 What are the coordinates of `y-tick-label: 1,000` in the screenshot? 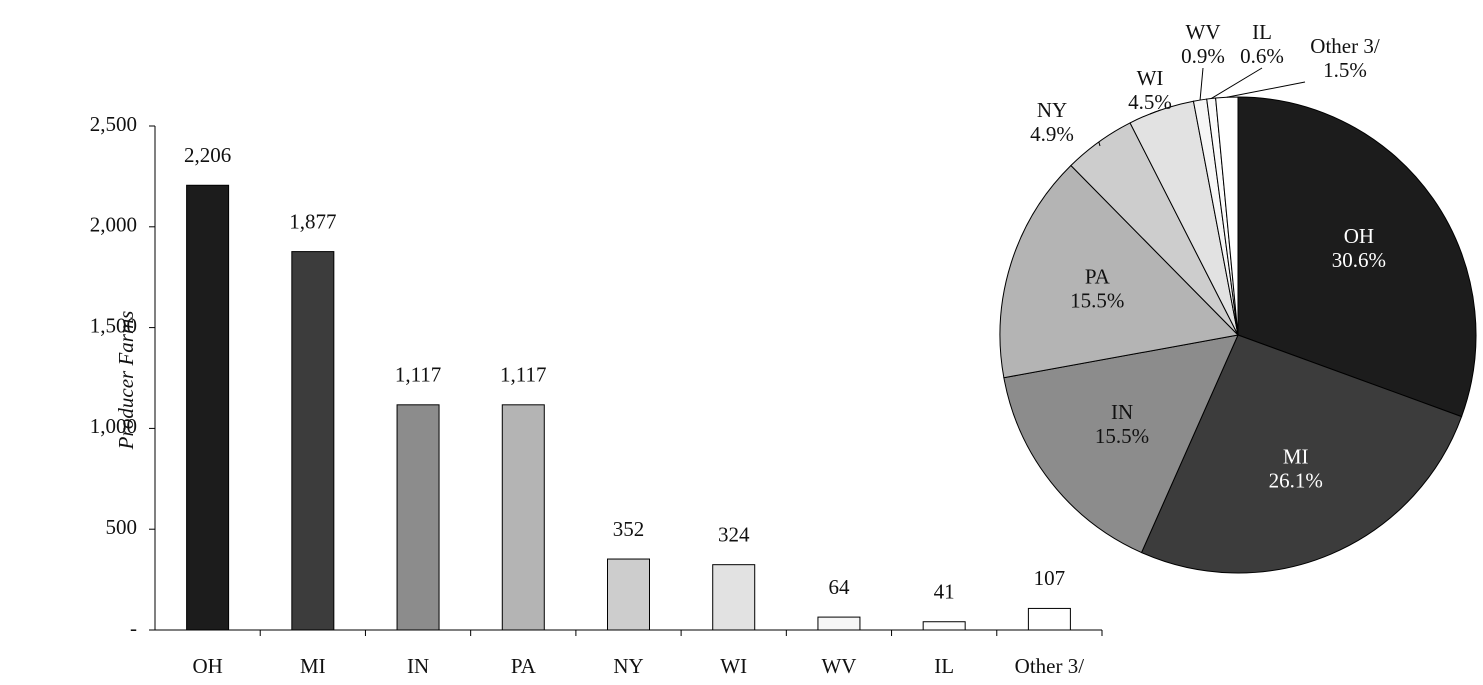 It's located at (113, 426).